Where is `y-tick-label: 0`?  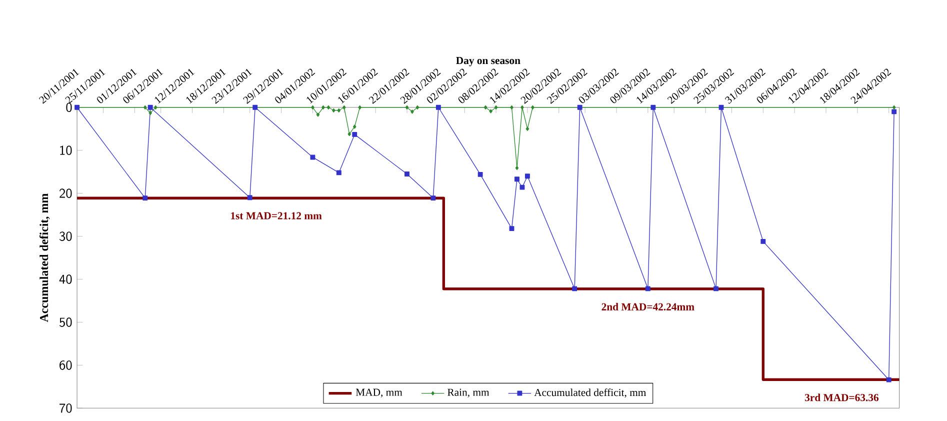
y-tick-label: 0 is located at coordinates (69, 107).